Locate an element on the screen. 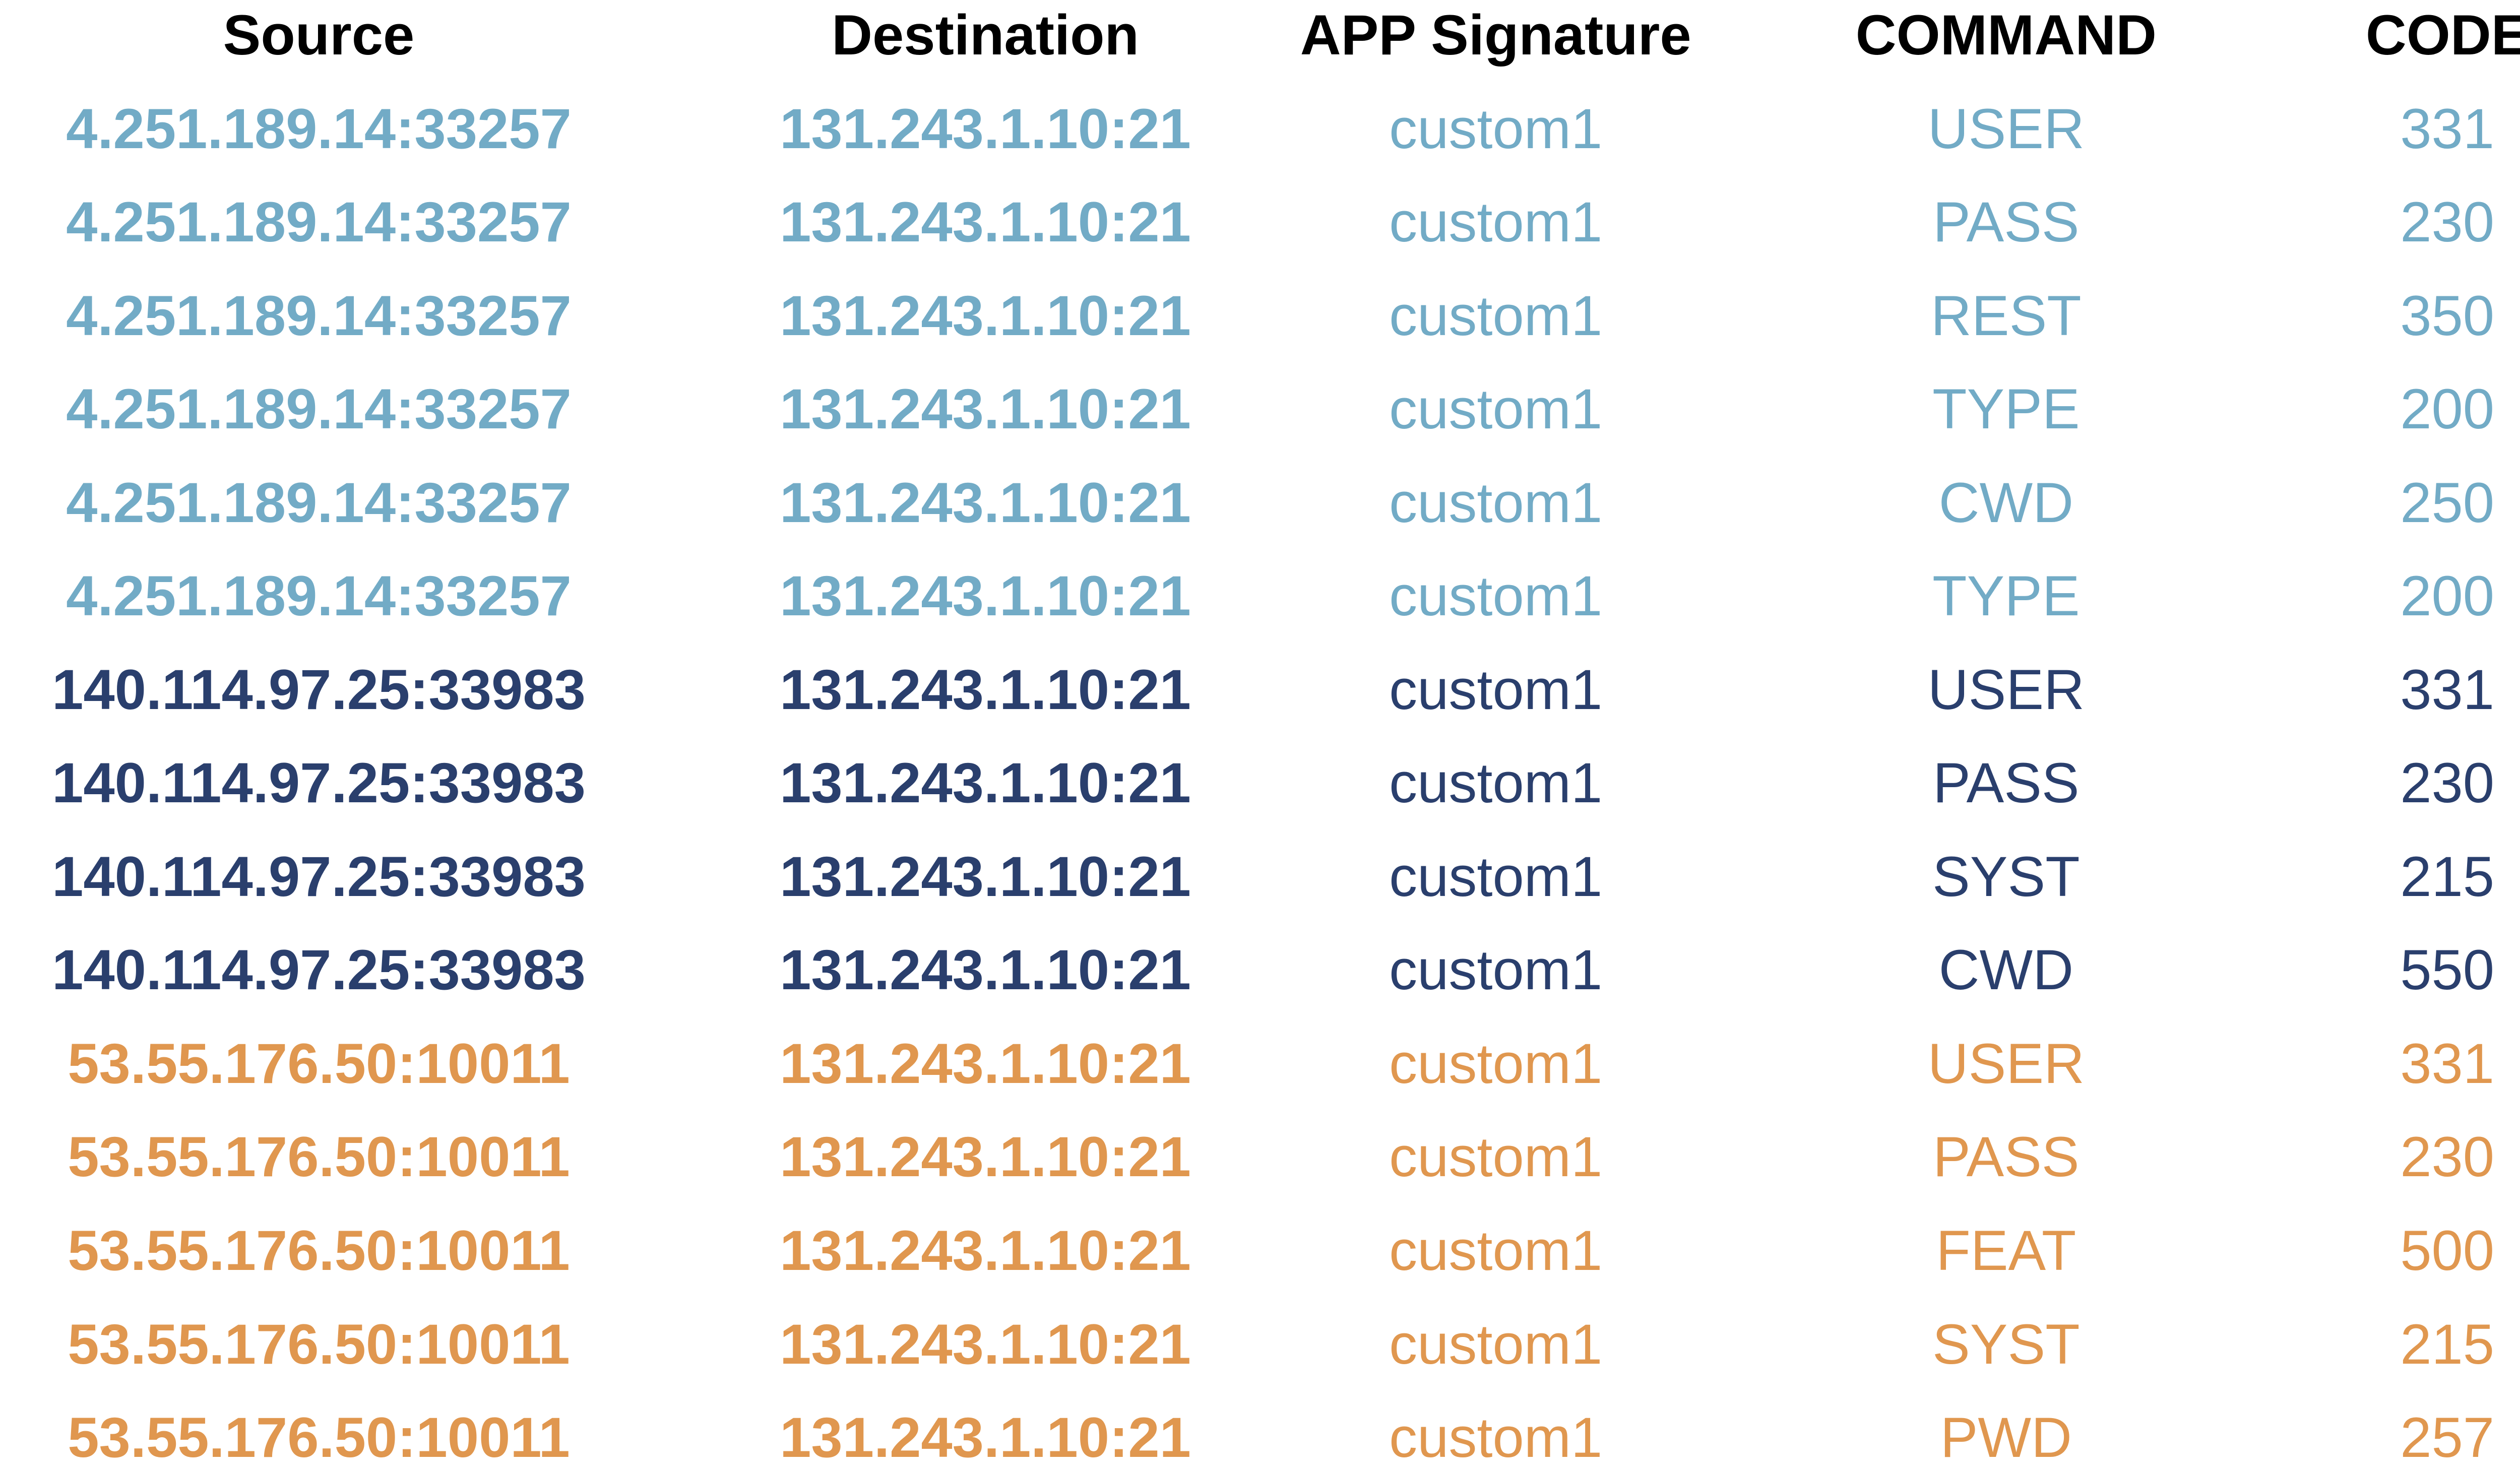  command-cell: PWD is located at coordinates (2006, 1437).